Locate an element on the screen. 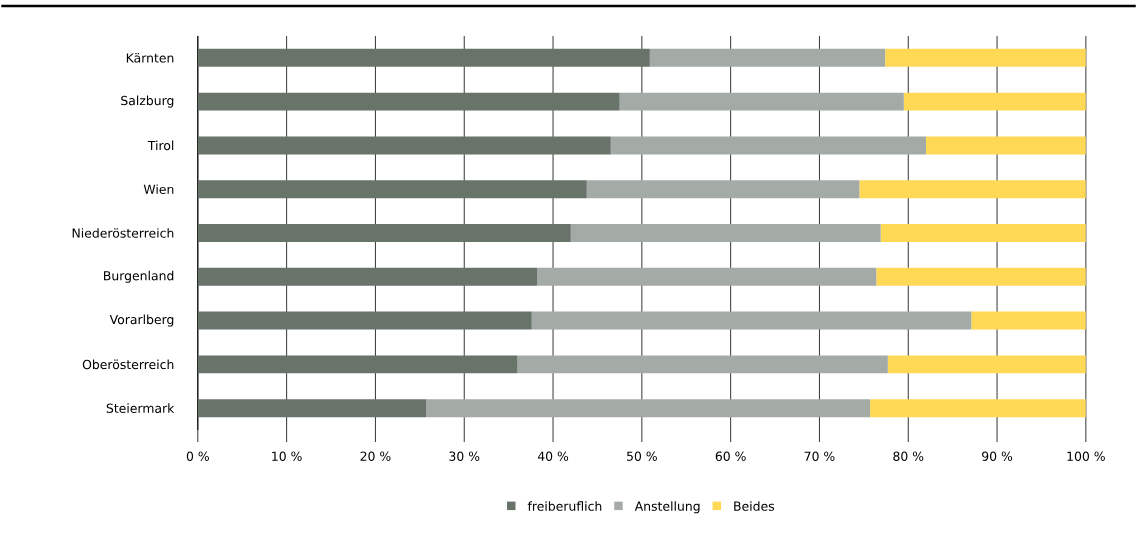 The image size is (1137, 541). x-tick-label: 80 % is located at coordinates (908, 456).